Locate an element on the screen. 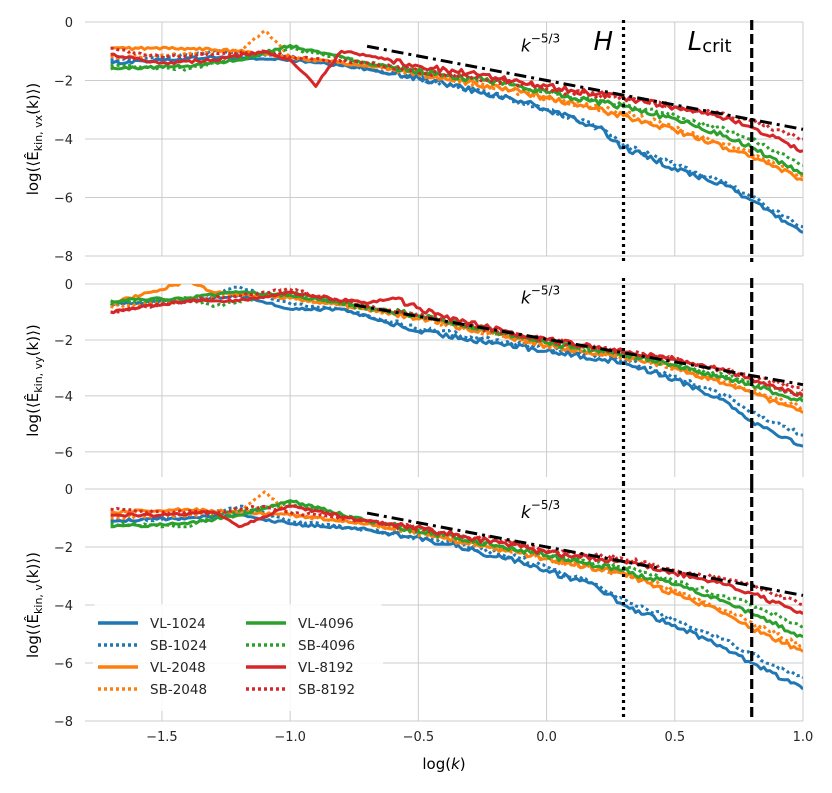 This screenshot has width=832, height=793. y-axis-label: log(⟨Êkin, v(k)⟩) is located at coordinates (34, 605).